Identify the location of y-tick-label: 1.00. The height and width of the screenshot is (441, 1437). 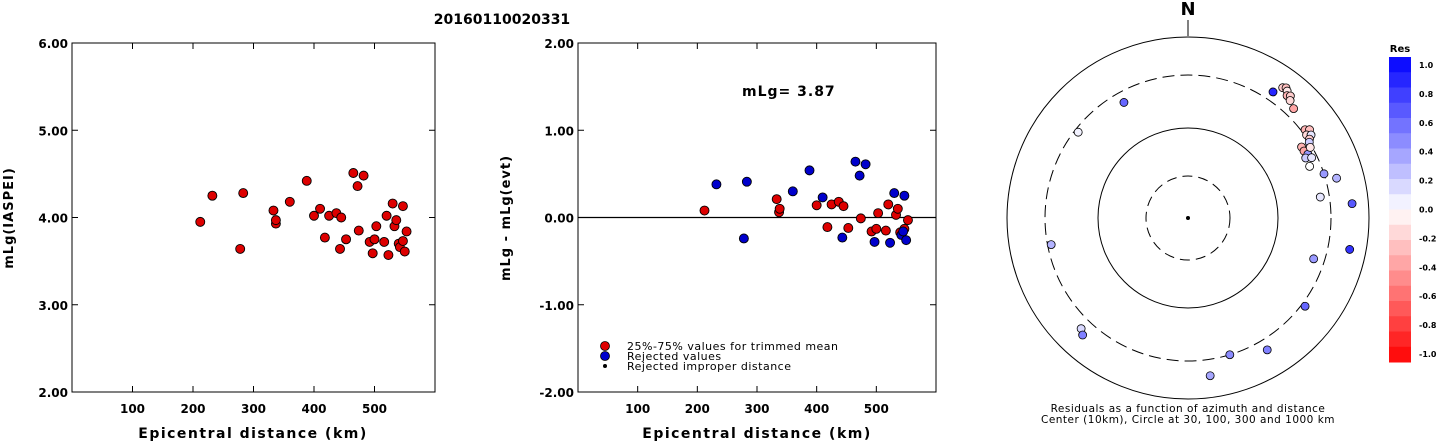
(559, 131).